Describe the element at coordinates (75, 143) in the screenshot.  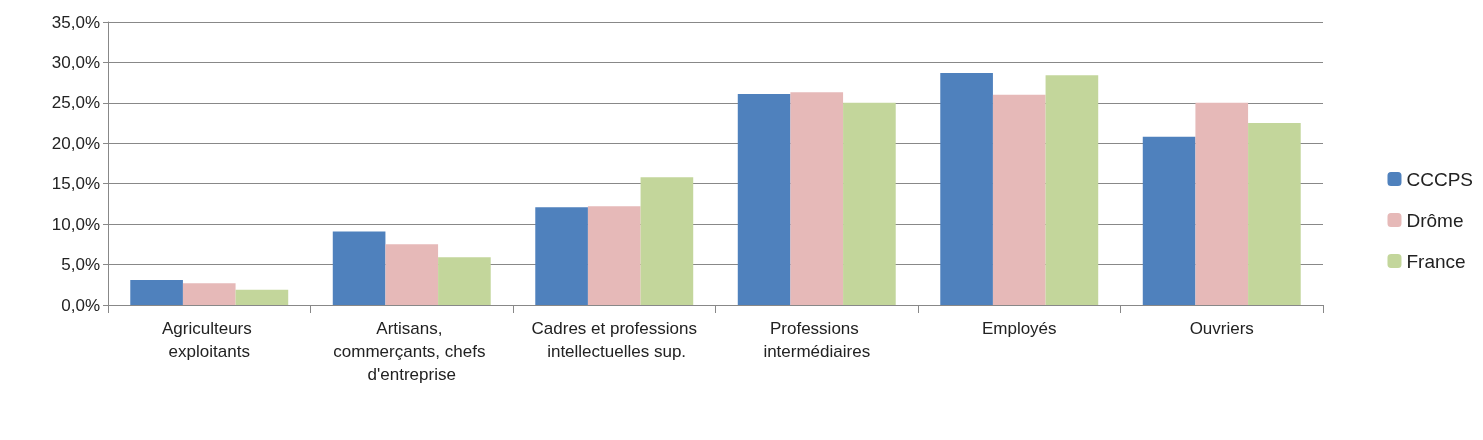
I see `y-tick-label: 20,0%` at that location.